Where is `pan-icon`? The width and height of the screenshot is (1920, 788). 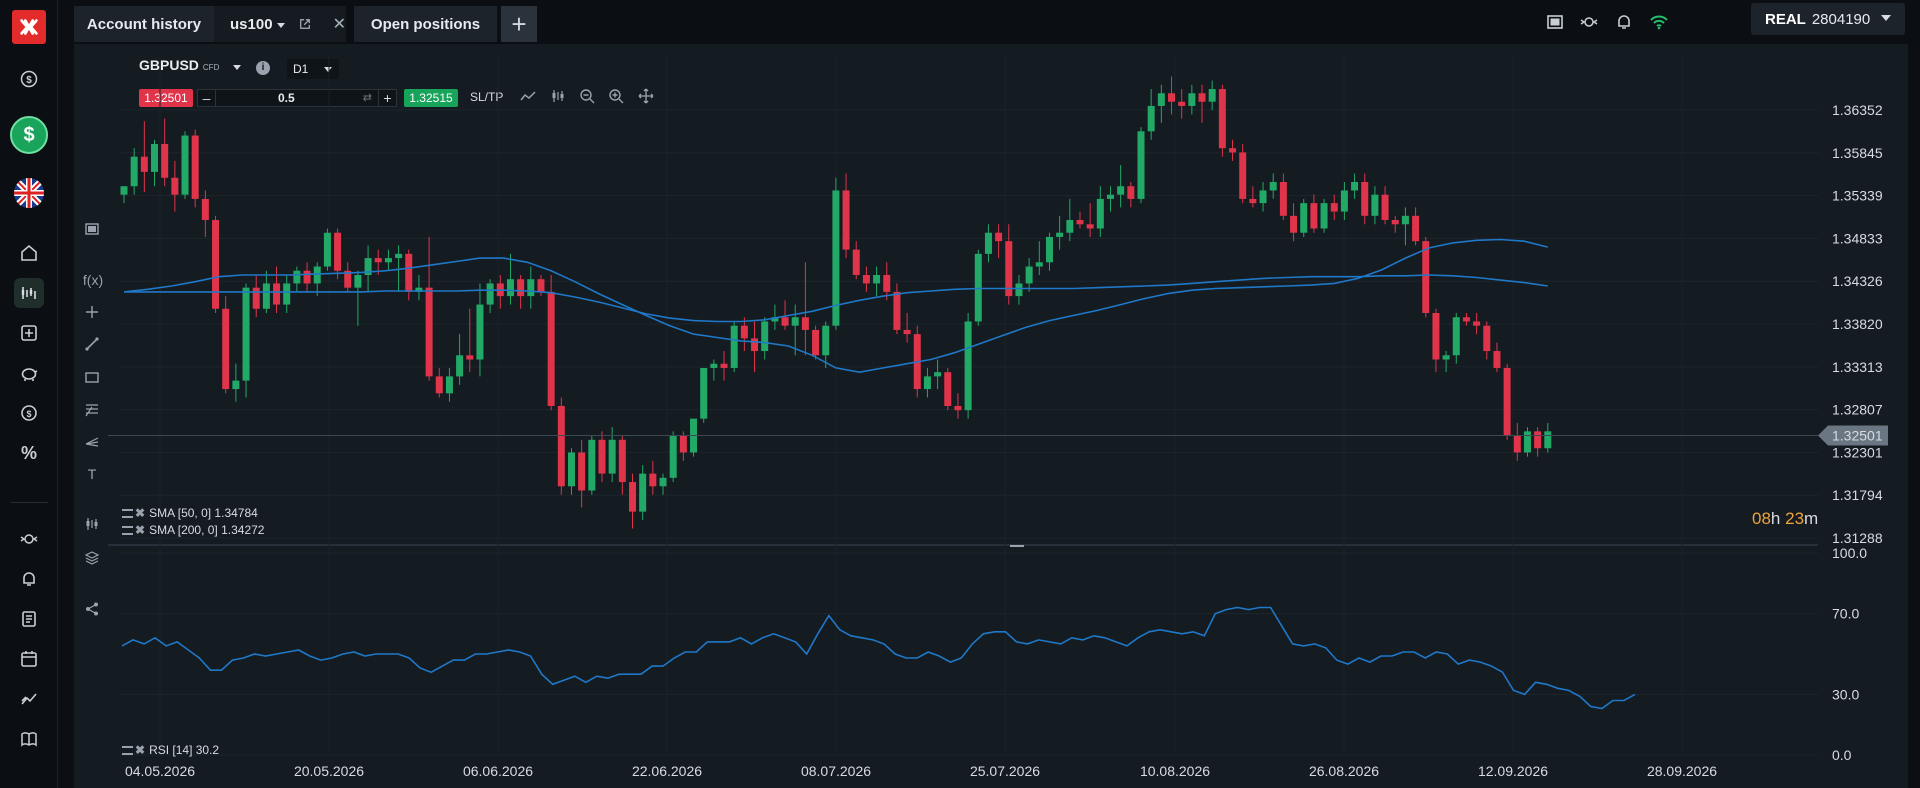 pan-icon is located at coordinates (647, 97).